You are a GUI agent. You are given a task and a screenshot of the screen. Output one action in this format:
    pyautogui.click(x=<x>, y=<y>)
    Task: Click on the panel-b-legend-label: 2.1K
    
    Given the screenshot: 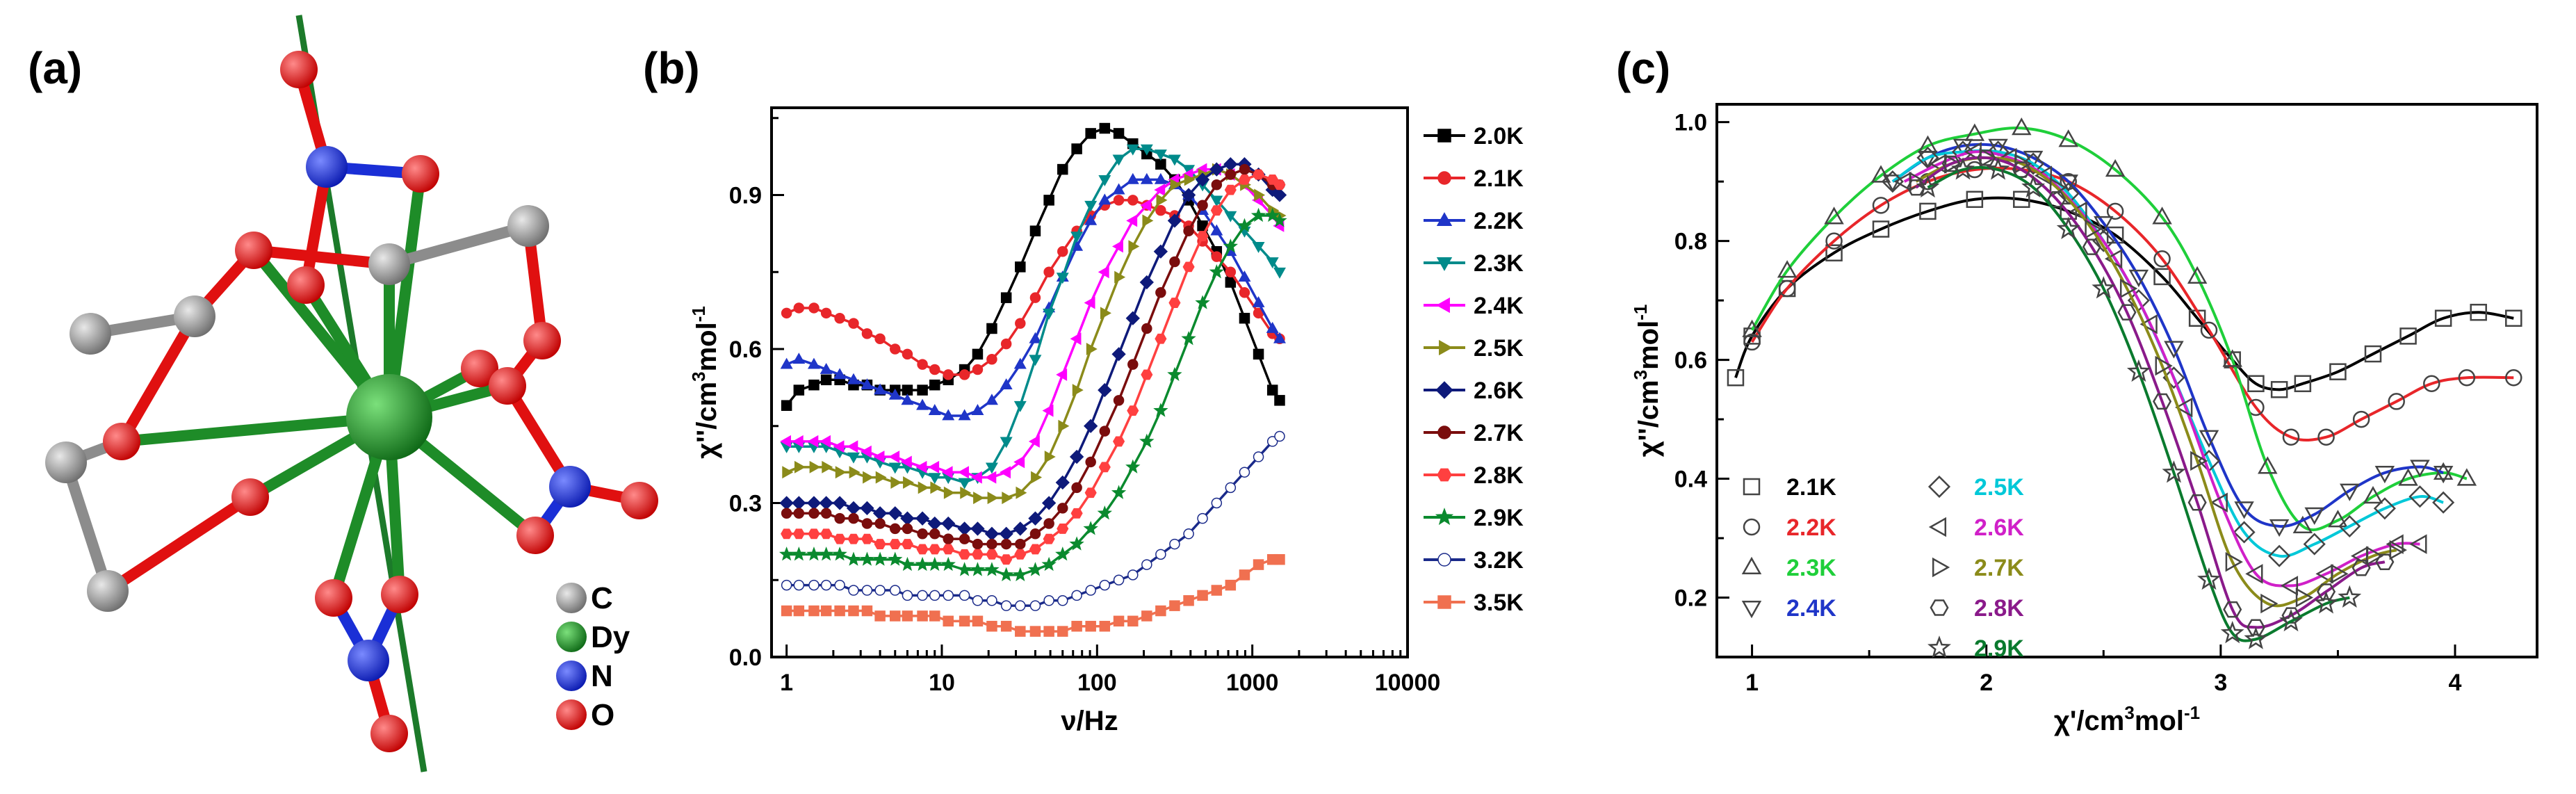 What is the action you would take?
    pyautogui.click(x=1499, y=178)
    